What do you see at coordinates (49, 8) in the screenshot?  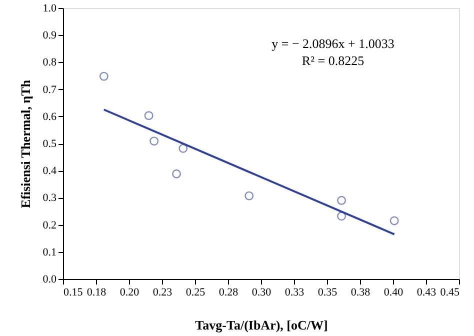 I see `y-tick-label: 1.0` at bounding box center [49, 8].